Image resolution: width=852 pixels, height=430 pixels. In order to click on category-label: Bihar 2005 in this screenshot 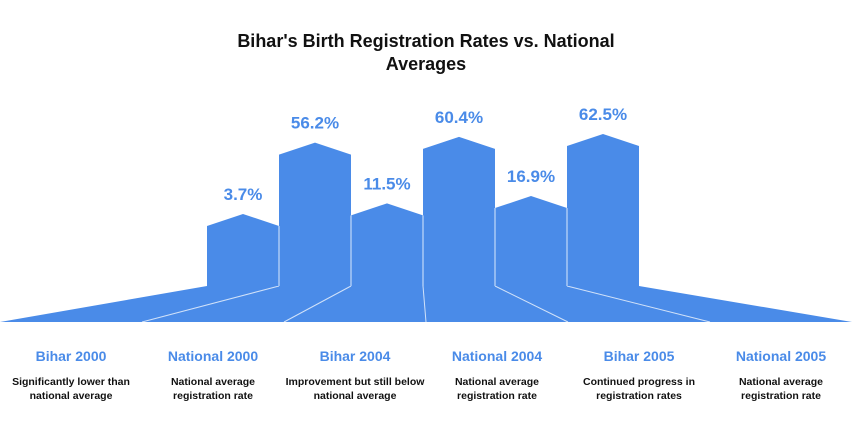, I will do `click(639, 356)`.